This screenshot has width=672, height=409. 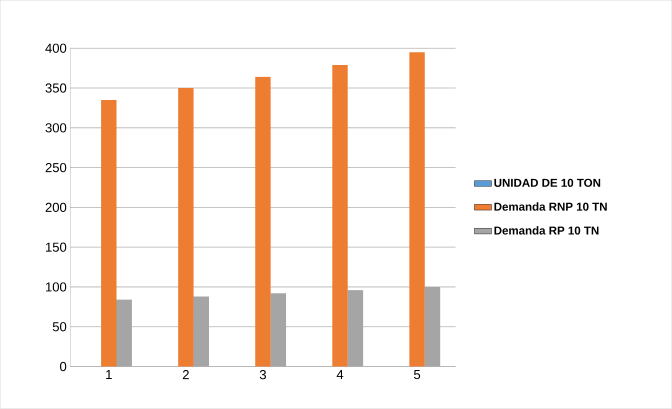 What do you see at coordinates (59, 327) in the screenshot?
I see `y-tick-label: 50` at bounding box center [59, 327].